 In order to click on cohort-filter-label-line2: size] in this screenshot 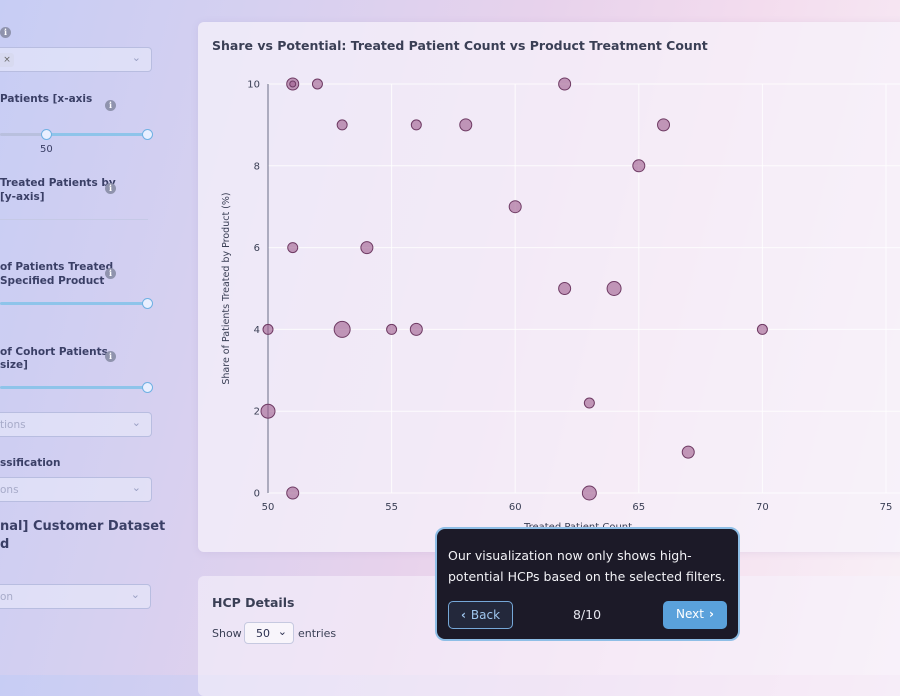, I will do `click(14, 365)`.